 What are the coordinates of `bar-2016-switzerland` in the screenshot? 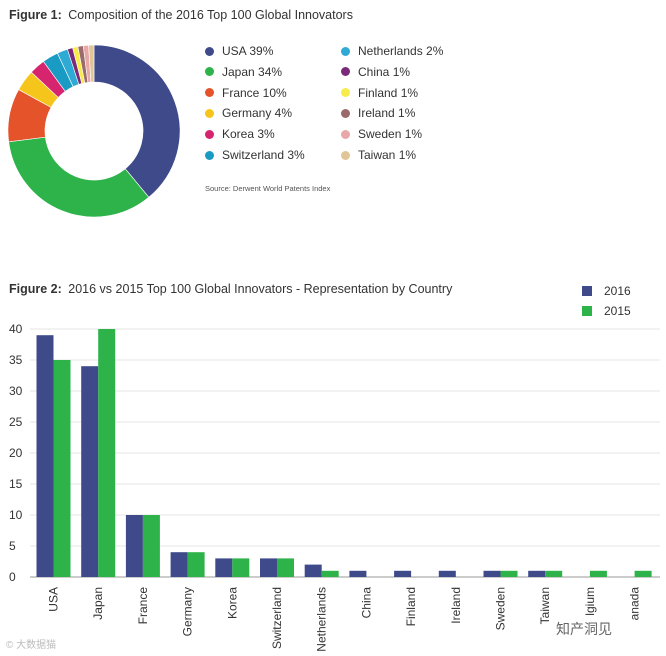 It's located at (268, 567).